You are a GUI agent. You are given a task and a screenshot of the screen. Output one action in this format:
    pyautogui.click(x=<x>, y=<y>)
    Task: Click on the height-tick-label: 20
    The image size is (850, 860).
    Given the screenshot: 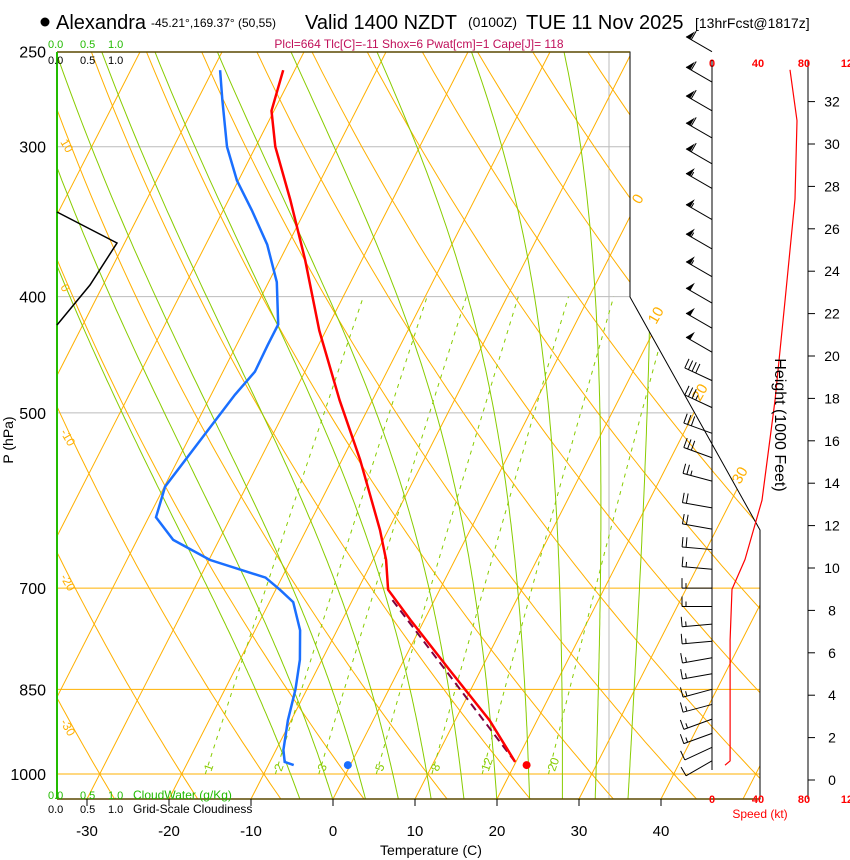 What is the action you would take?
    pyautogui.click(x=832, y=356)
    